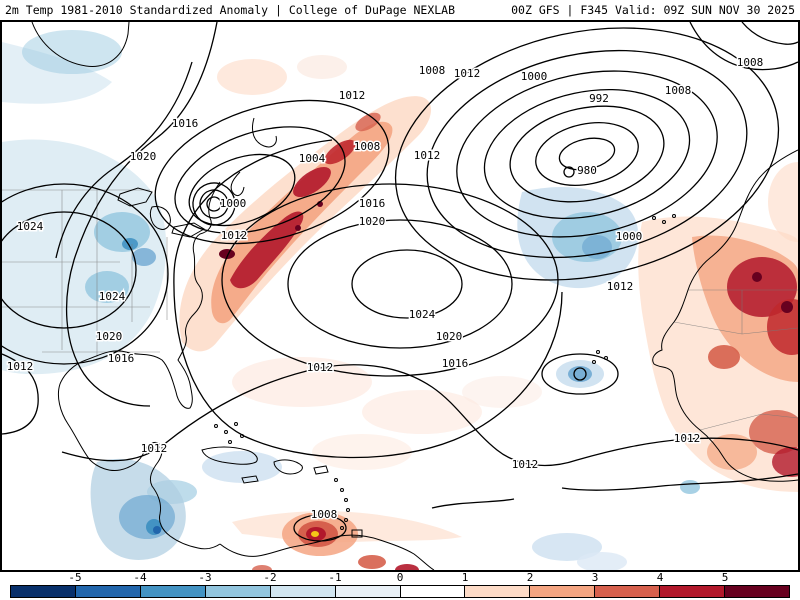 The image size is (800, 600). What do you see at coordinates (599, 98) in the screenshot?
I see `contour-label: 992` at bounding box center [599, 98].